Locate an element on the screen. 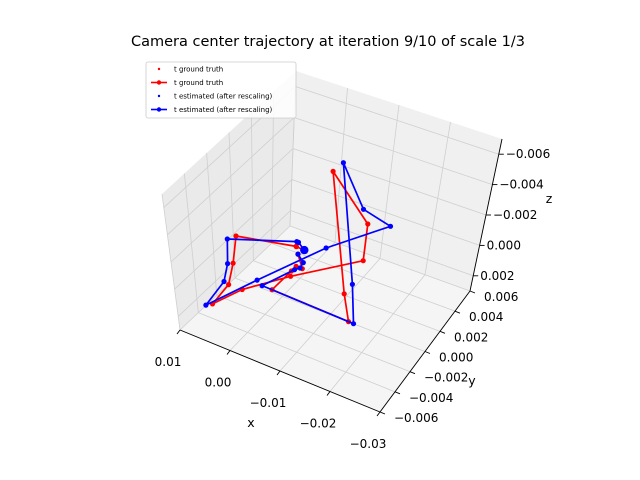 Image resolution: width=640 pixels, height=480 pixels. x-tick-label: −0.02 is located at coordinates (318, 424).